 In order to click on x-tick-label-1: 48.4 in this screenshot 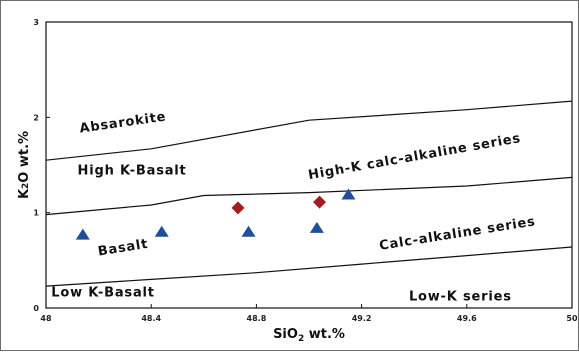, I will do `click(151, 318)`.